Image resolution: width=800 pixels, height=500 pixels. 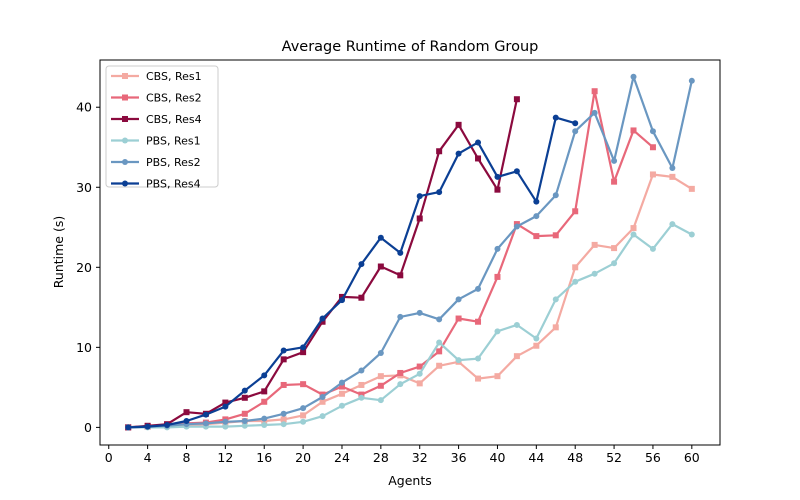 I want to click on x-tick-label: 28, so click(x=381, y=457).